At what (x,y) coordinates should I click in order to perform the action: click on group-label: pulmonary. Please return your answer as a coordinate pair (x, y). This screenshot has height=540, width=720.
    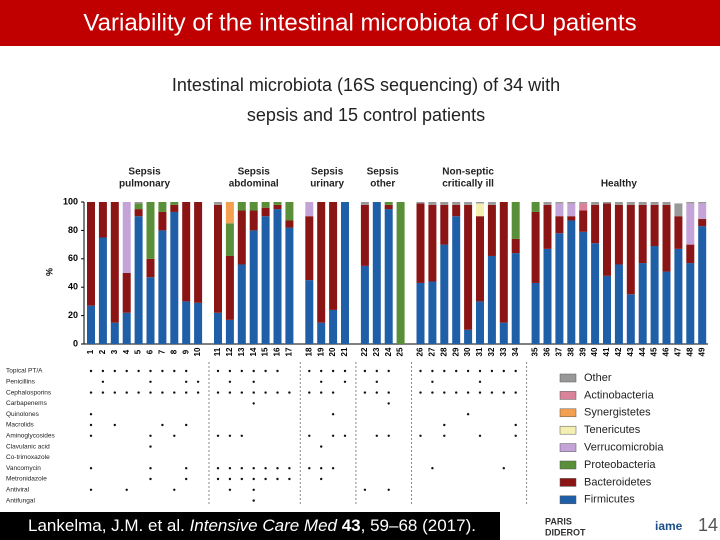
    Looking at the image, I should click on (145, 184).